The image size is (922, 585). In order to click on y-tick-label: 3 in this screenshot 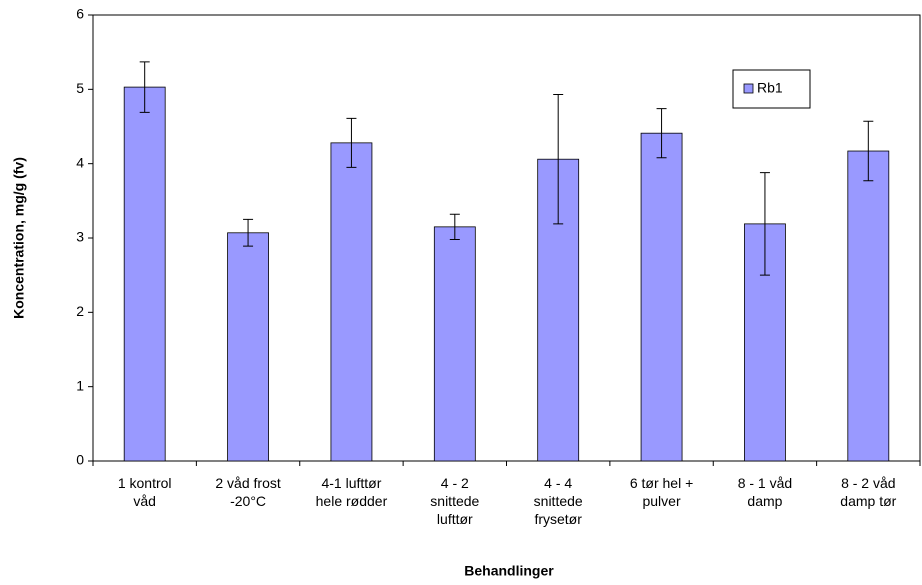, I will do `click(80, 237)`.